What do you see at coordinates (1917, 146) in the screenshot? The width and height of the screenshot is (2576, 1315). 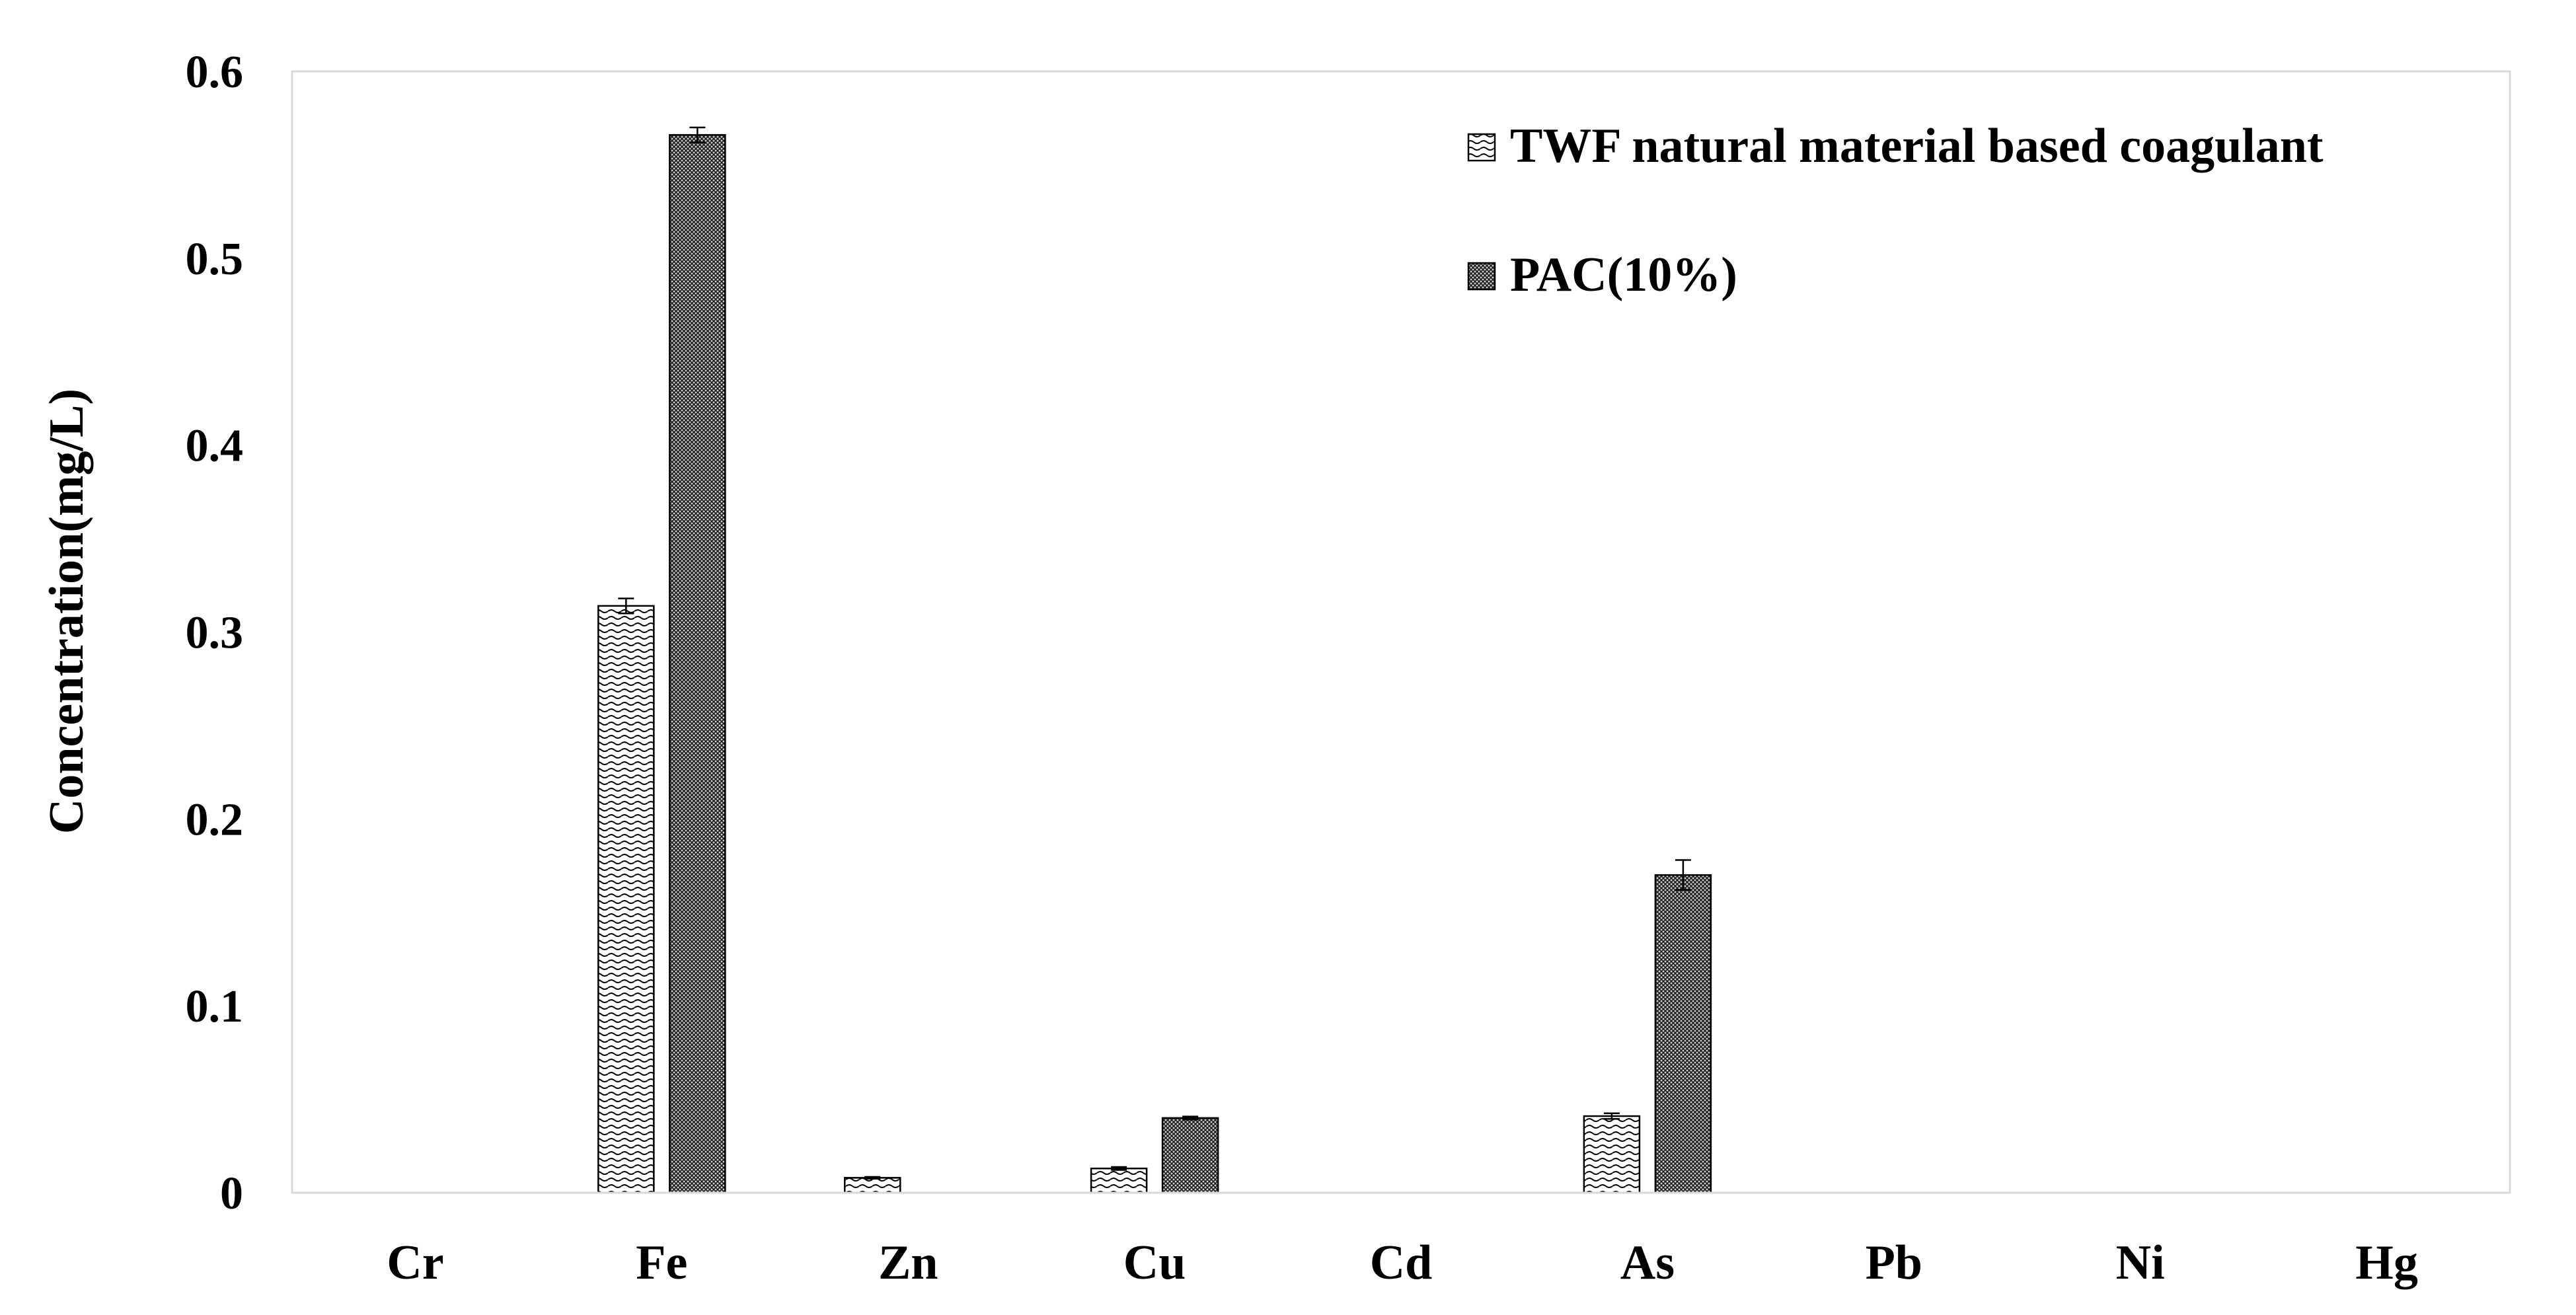 I see `legend-label: TWF natural material based coagulant` at bounding box center [1917, 146].